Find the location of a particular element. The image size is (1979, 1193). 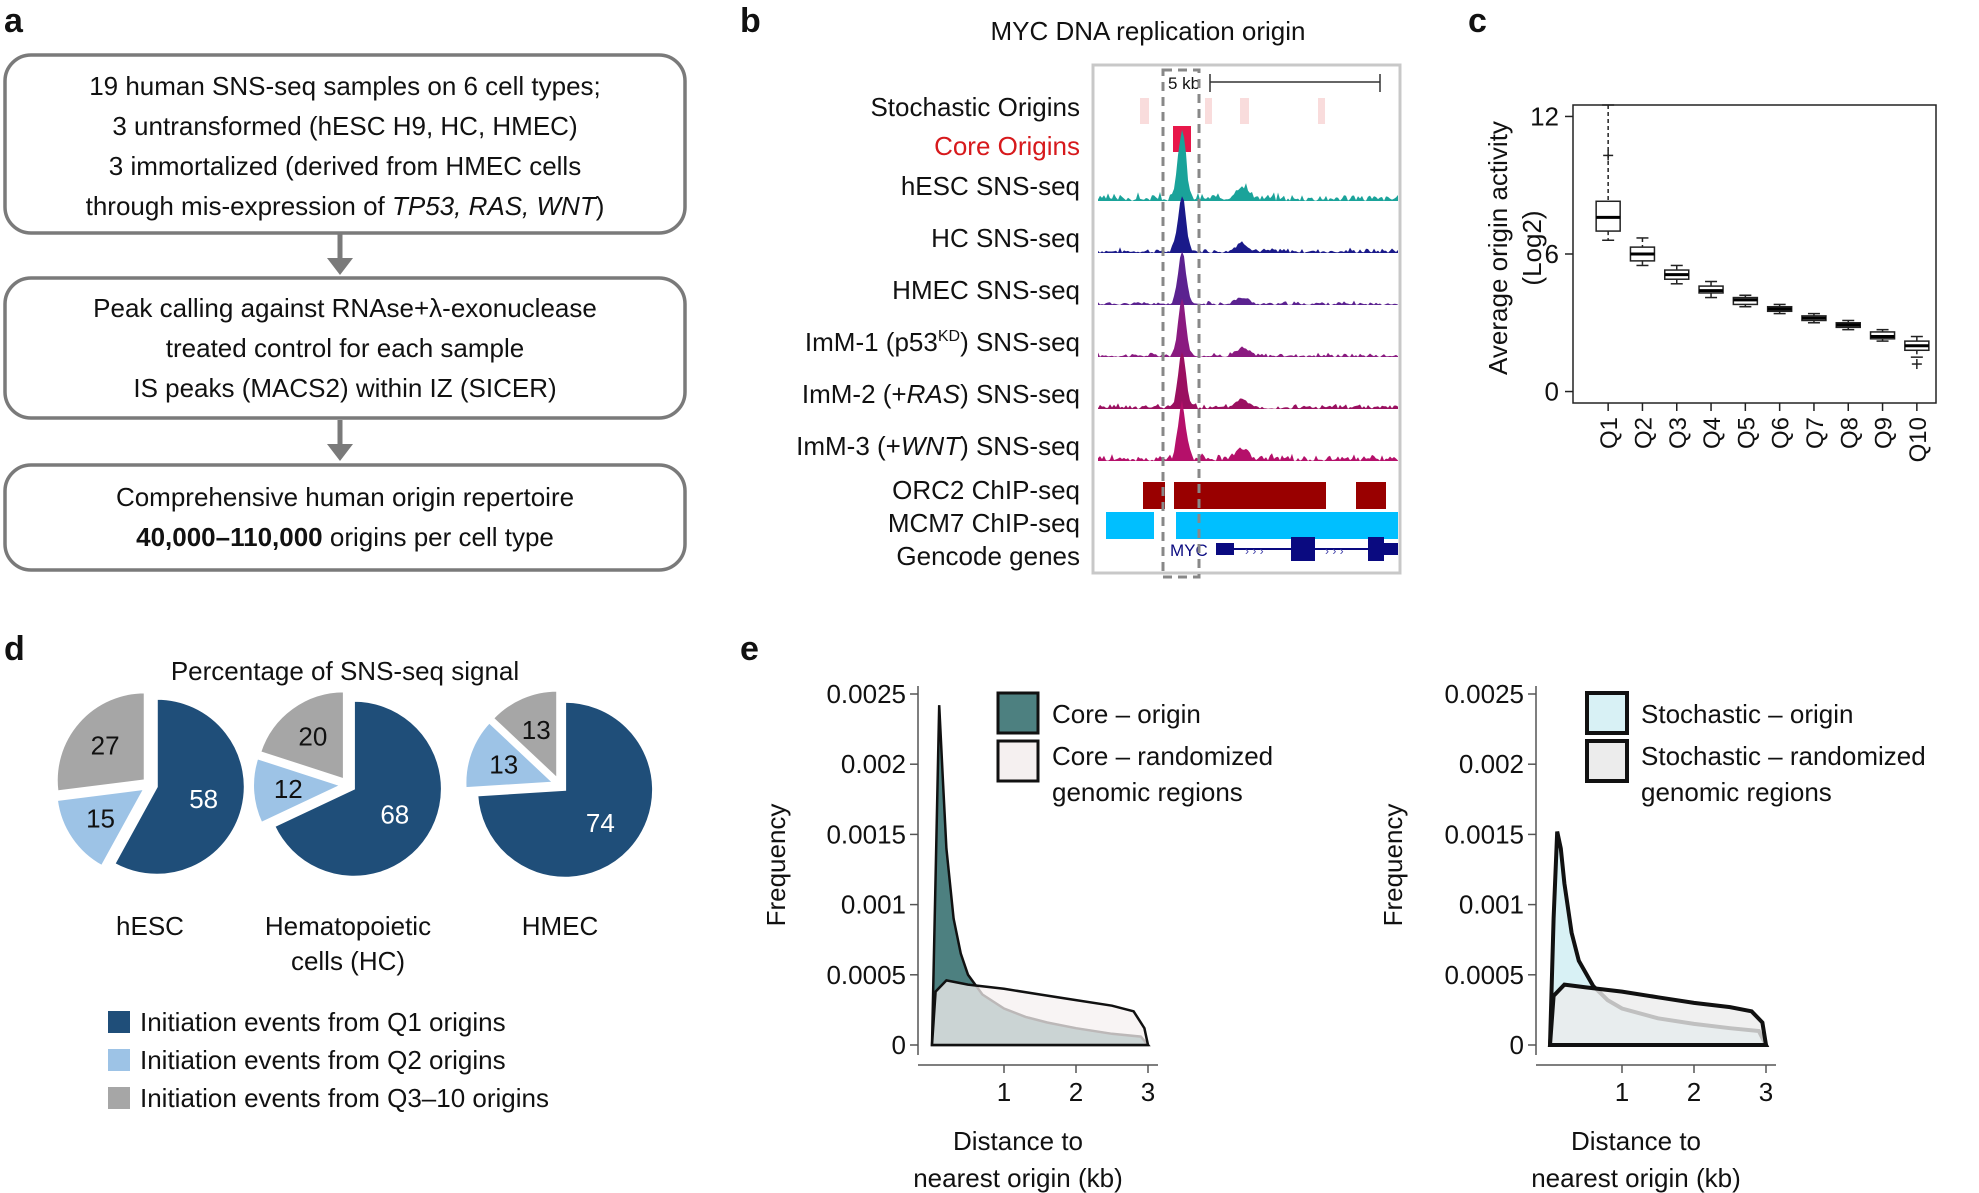

track-label-hmec: HMEC SNS-seq is located at coordinates (986, 290).